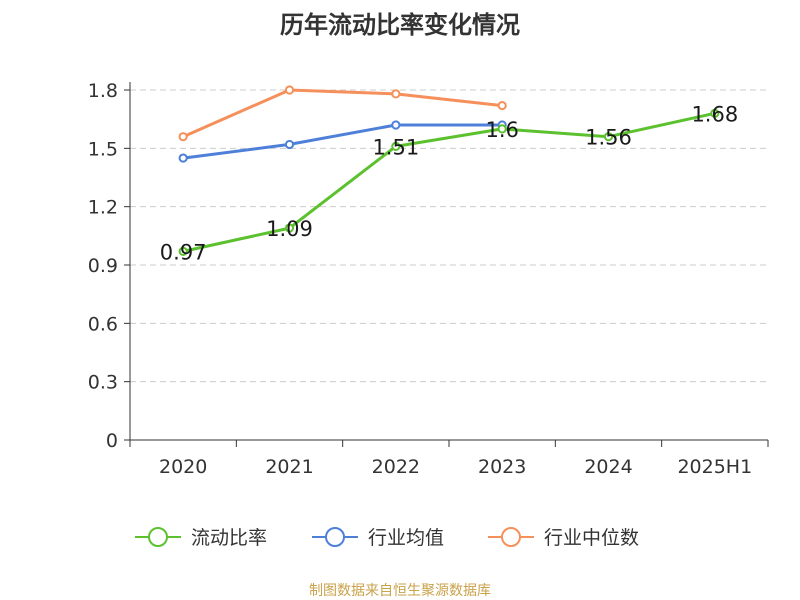  I want to click on legend-item-1: 行业均值, so click(378, 538).